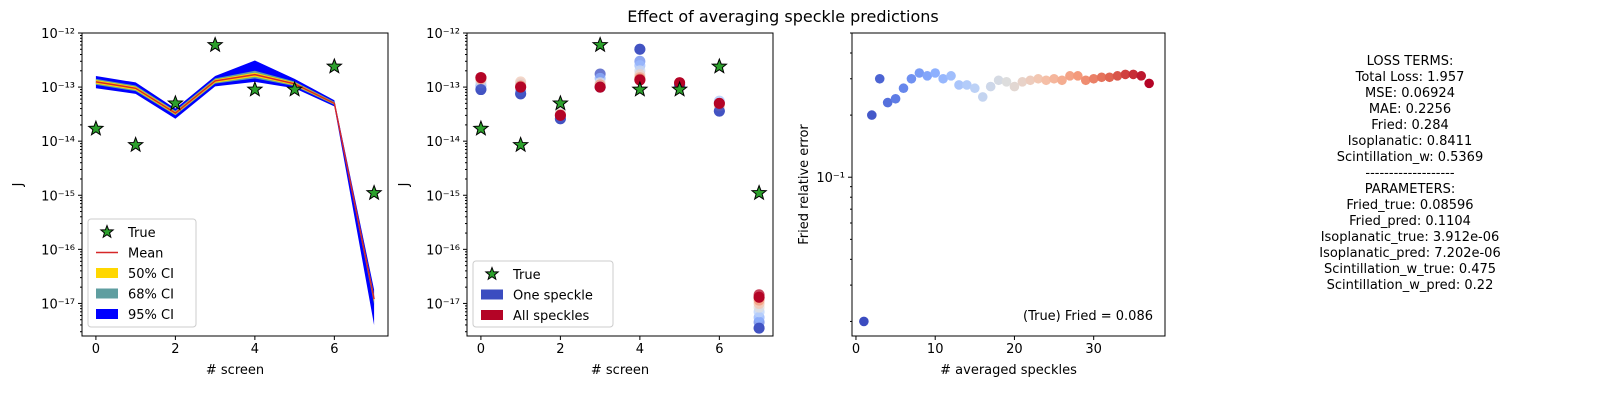 This screenshot has width=1600, height=400. Describe the element at coordinates (1410, 269) in the screenshot. I see `loss-line: Scintillation_w_true: 0.475` at that location.